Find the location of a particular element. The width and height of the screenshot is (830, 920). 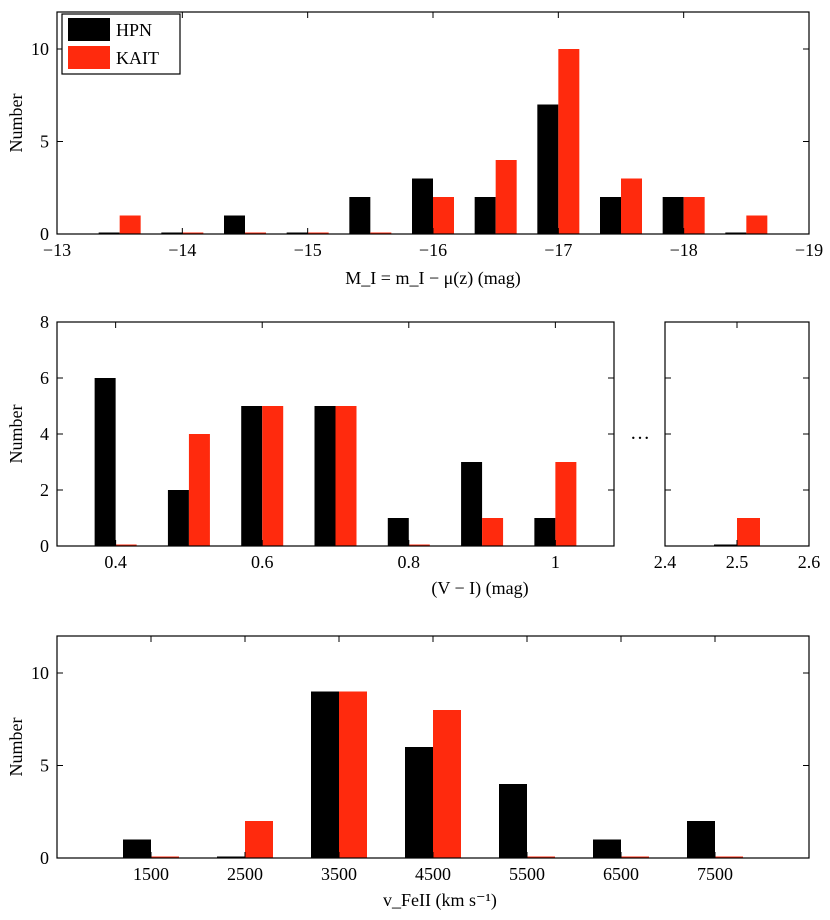

magnitude-x-axis-title: M_I = m_I − μ(z) (mag) is located at coordinates (432, 278).